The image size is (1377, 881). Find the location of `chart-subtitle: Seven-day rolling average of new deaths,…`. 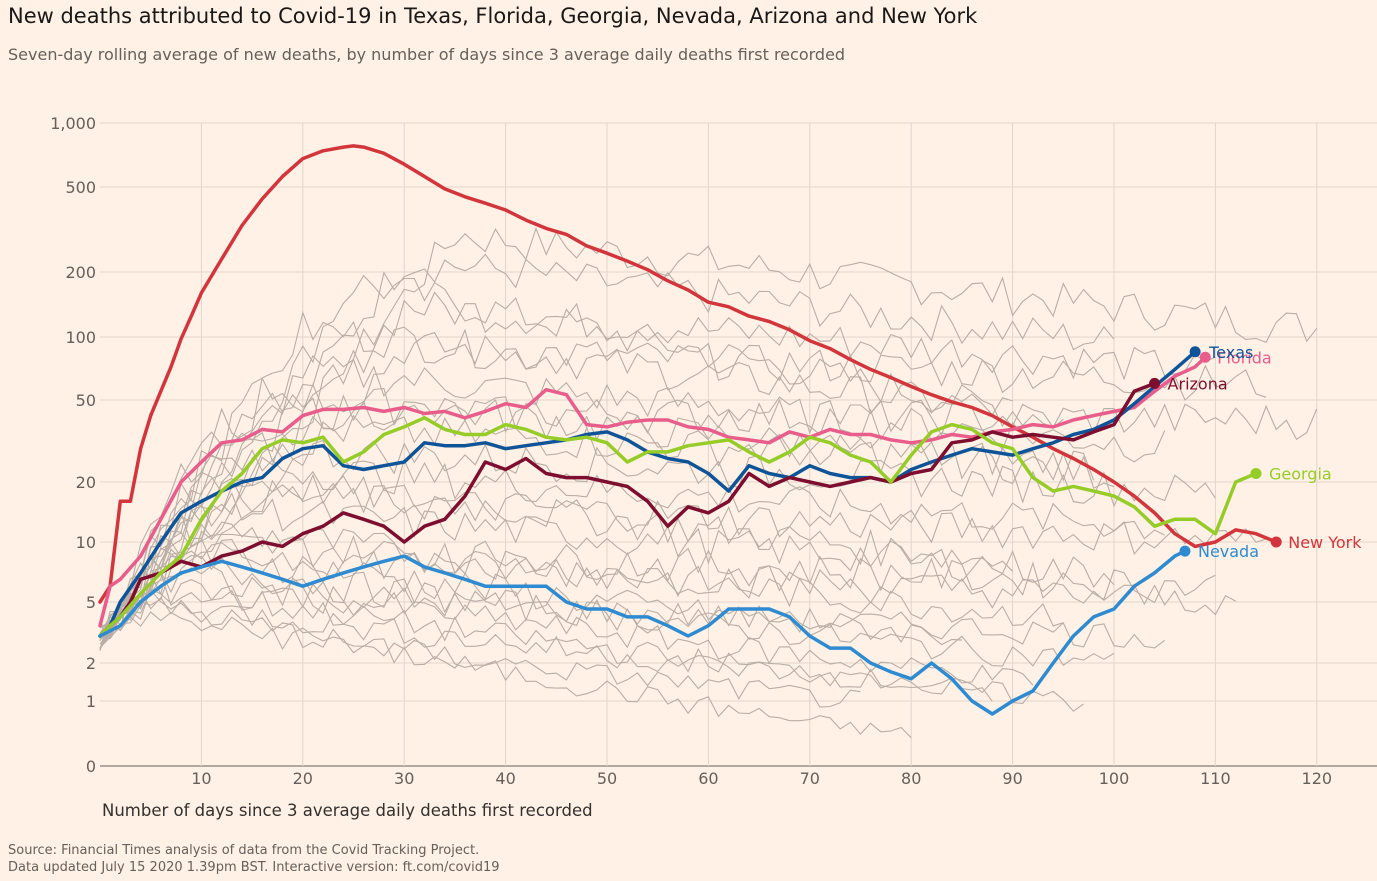

chart-subtitle: Seven-day rolling average of new deaths,… is located at coordinates (427, 54).